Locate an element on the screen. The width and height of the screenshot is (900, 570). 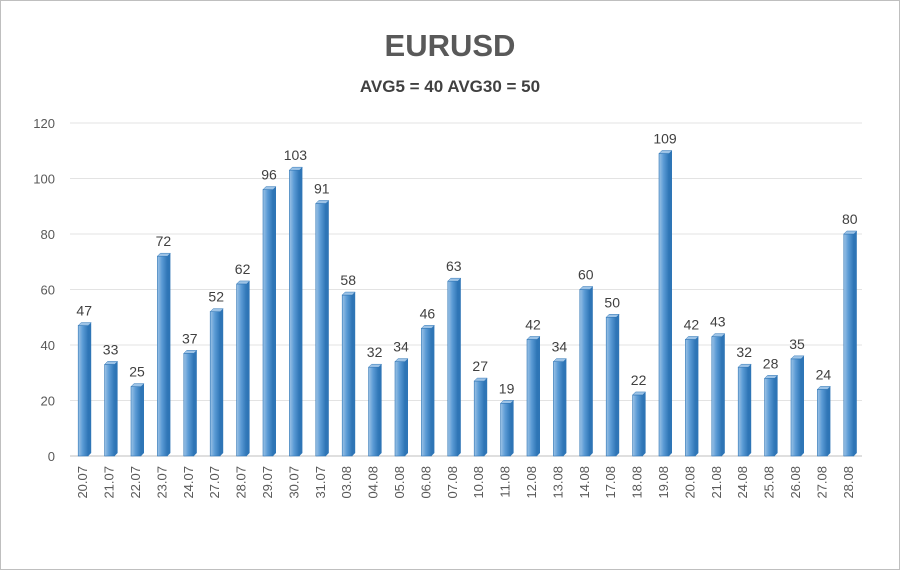
data-label: 63 is located at coordinates (454, 266).